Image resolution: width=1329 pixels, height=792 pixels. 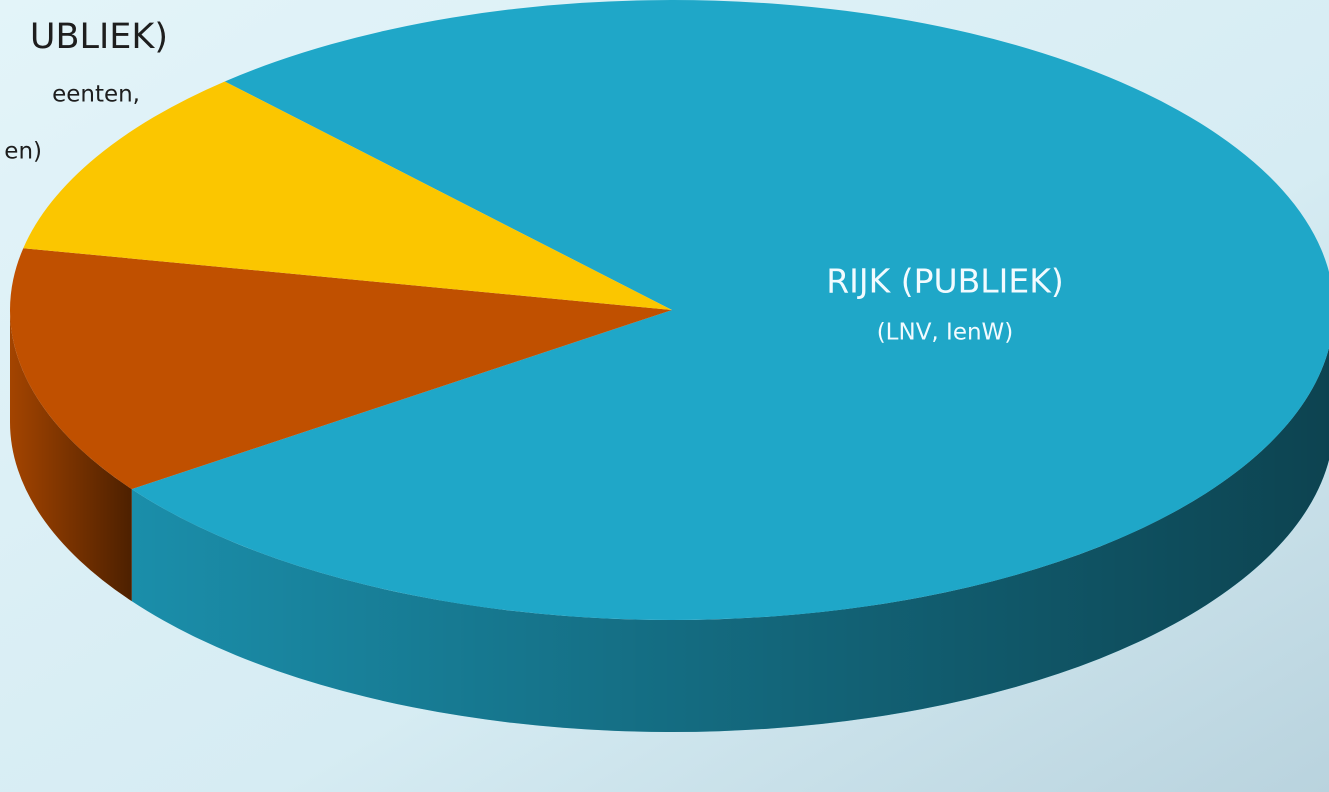 What do you see at coordinates (23, 152) in the screenshot?
I see `slice-detail: en)` at bounding box center [23, 152].